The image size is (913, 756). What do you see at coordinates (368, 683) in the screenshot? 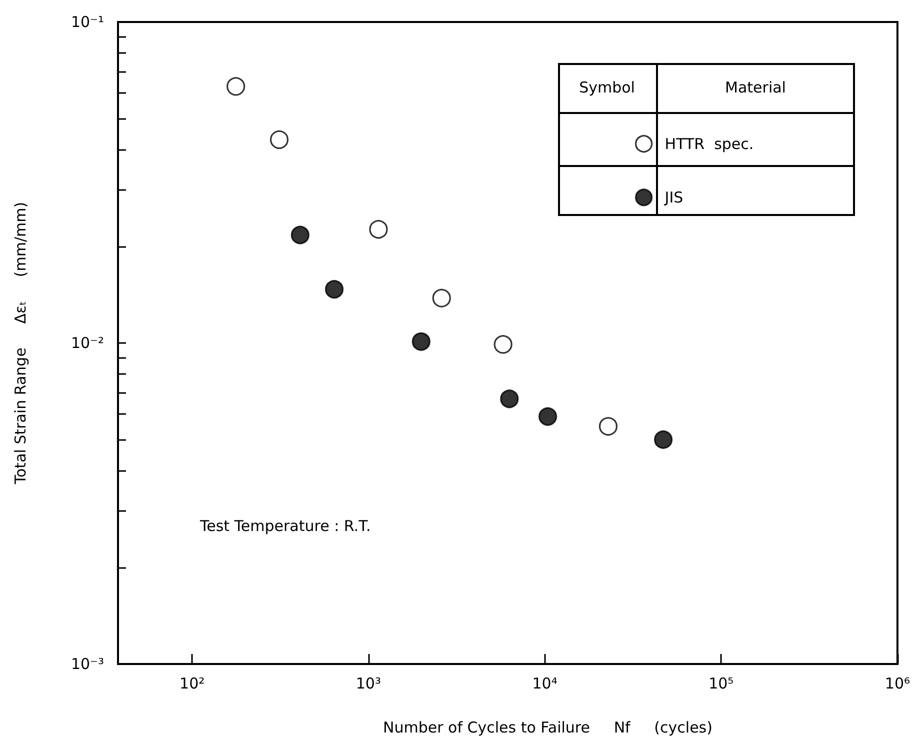
I see `x-tick-label: 10³` at bounding box center [368, 683].